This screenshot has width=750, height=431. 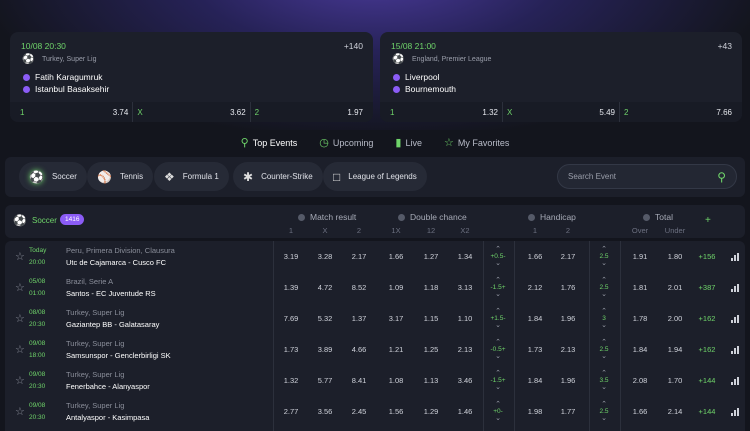 I want to click on odds-button: 1.27, so click(x=431, y=256).